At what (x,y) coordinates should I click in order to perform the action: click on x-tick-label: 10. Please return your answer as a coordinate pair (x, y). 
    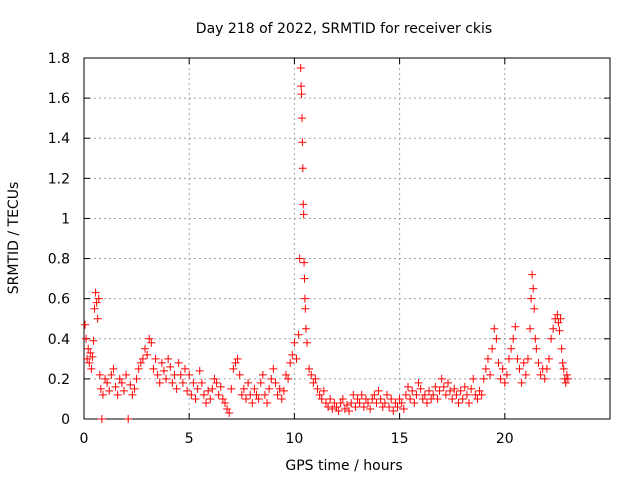
    Looking at the image, I should click on (294, 439).